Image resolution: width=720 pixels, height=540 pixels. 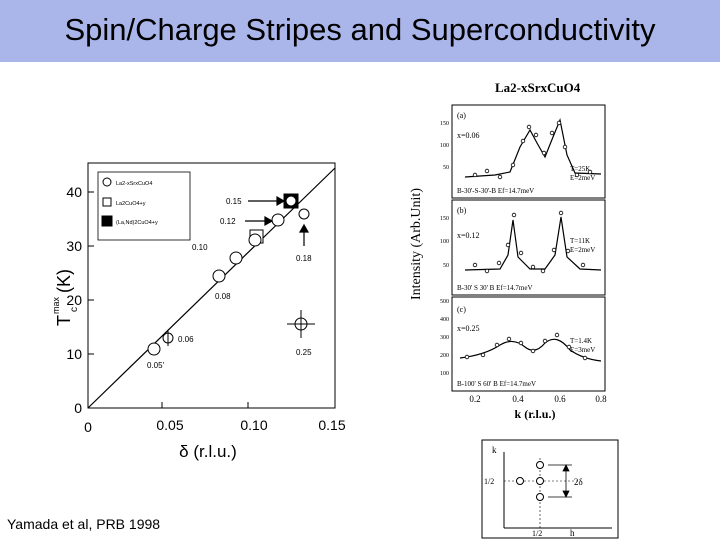 What do you see at coordinates (444, 356) in the screenshot?
I see `panel-c-ytick-200: 200` at bounding box center [444, 356].